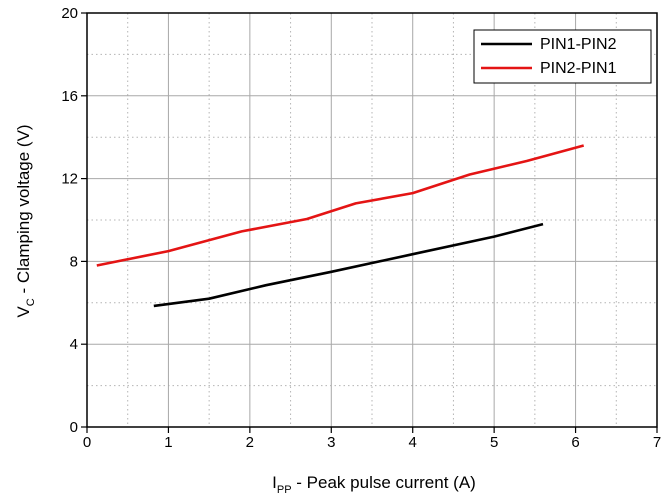 This screenshot has height=498, width=664. Describe the element at coordinates (250, 442) in the screenshot. I see `x-tick-label: 2` at that location.